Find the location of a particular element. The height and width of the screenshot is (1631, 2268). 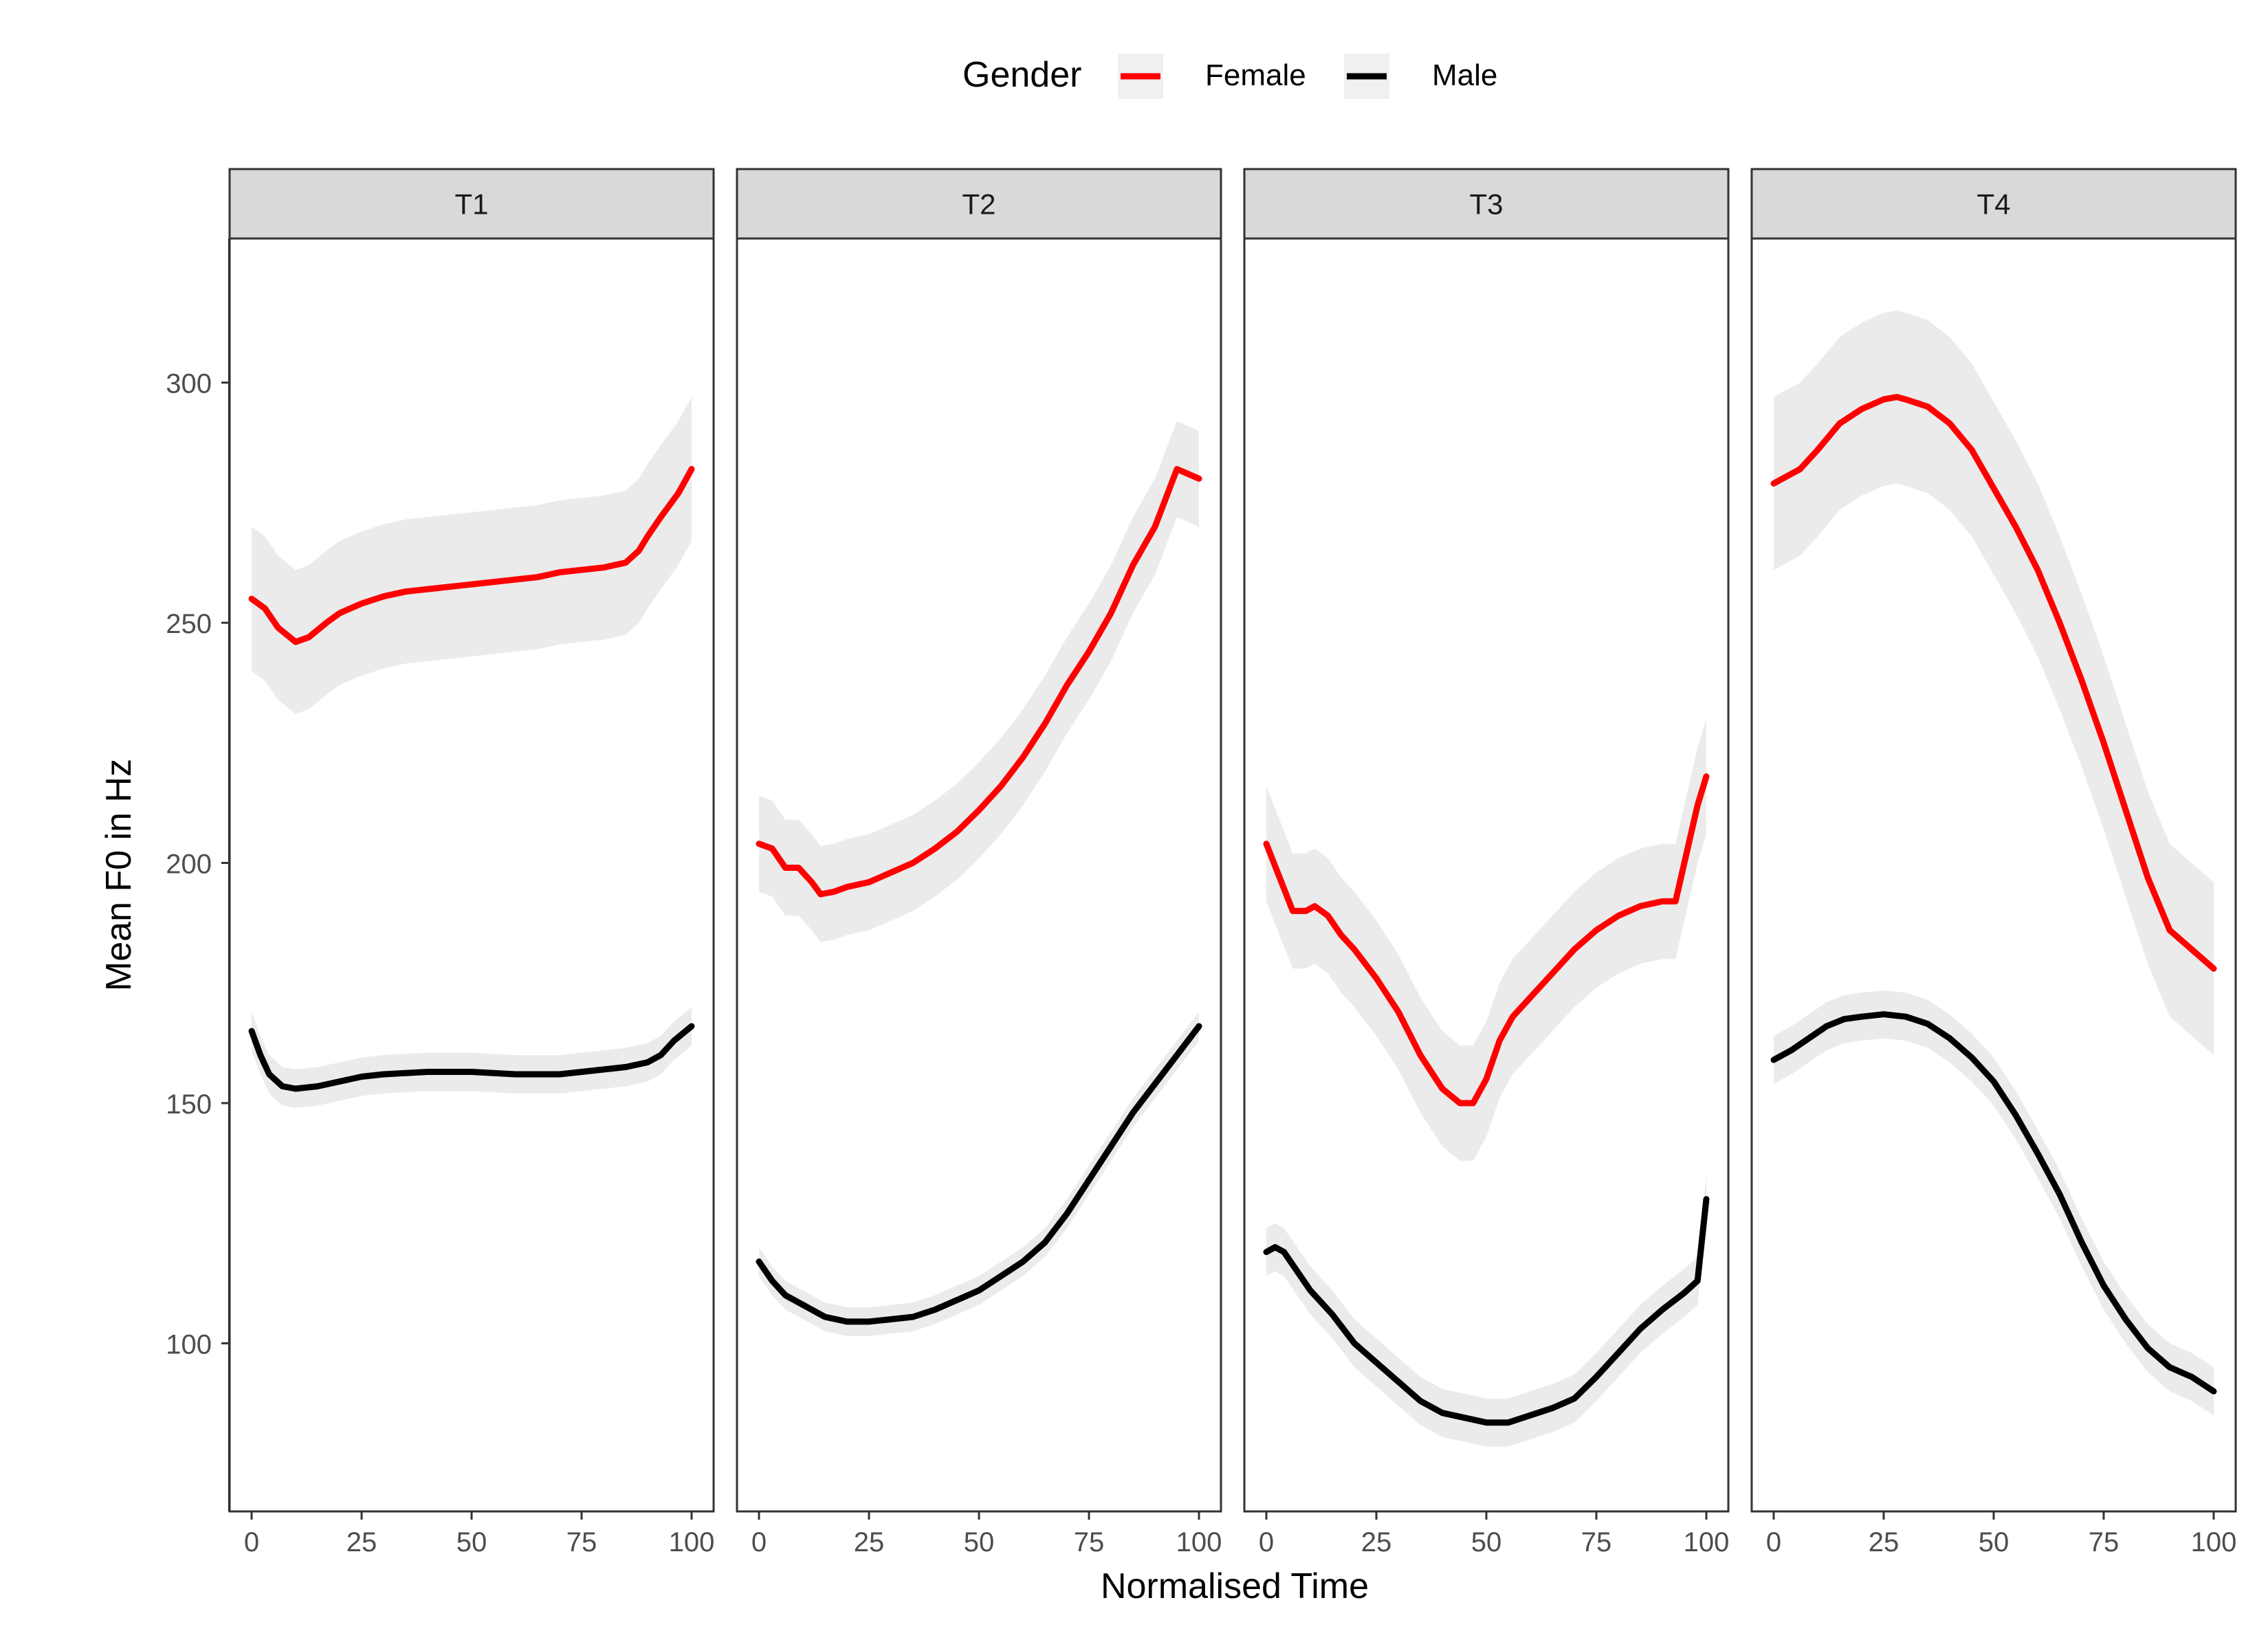

legend-title: Gender is located at coordinates (1022, 75).